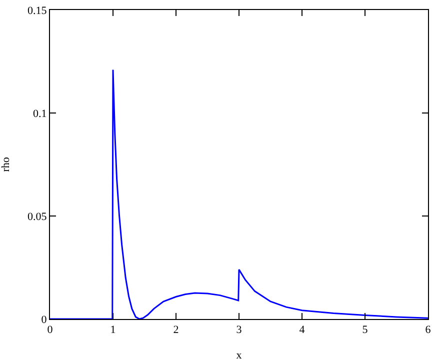 The height and width of the screenshot is (364, 436). What do you see at coordinates (6, 164) in the screenshot?
I see `y-axis-title: rho` at bounding box center [6, 164].